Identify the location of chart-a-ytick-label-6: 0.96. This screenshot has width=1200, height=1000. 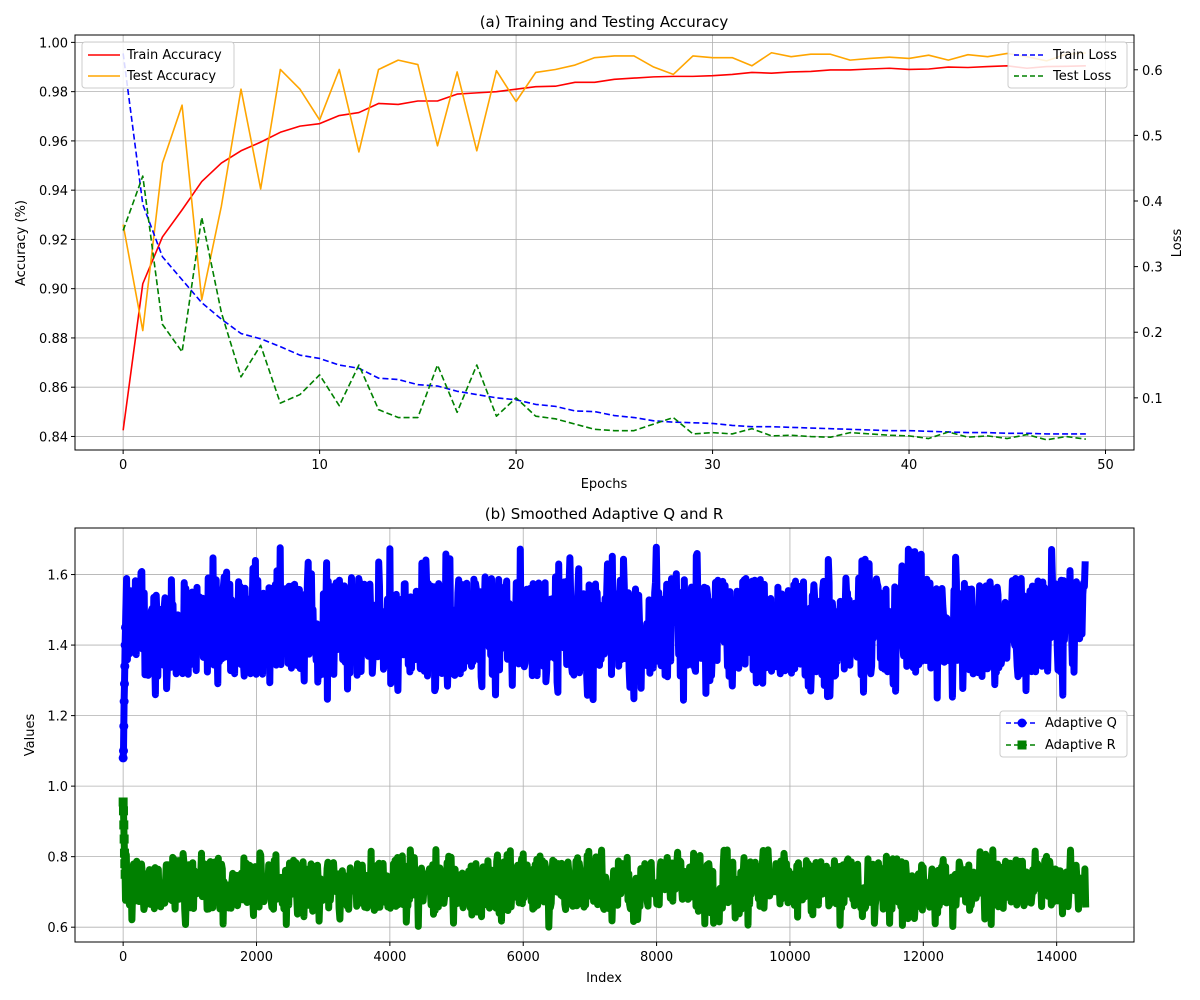
(53, 142).